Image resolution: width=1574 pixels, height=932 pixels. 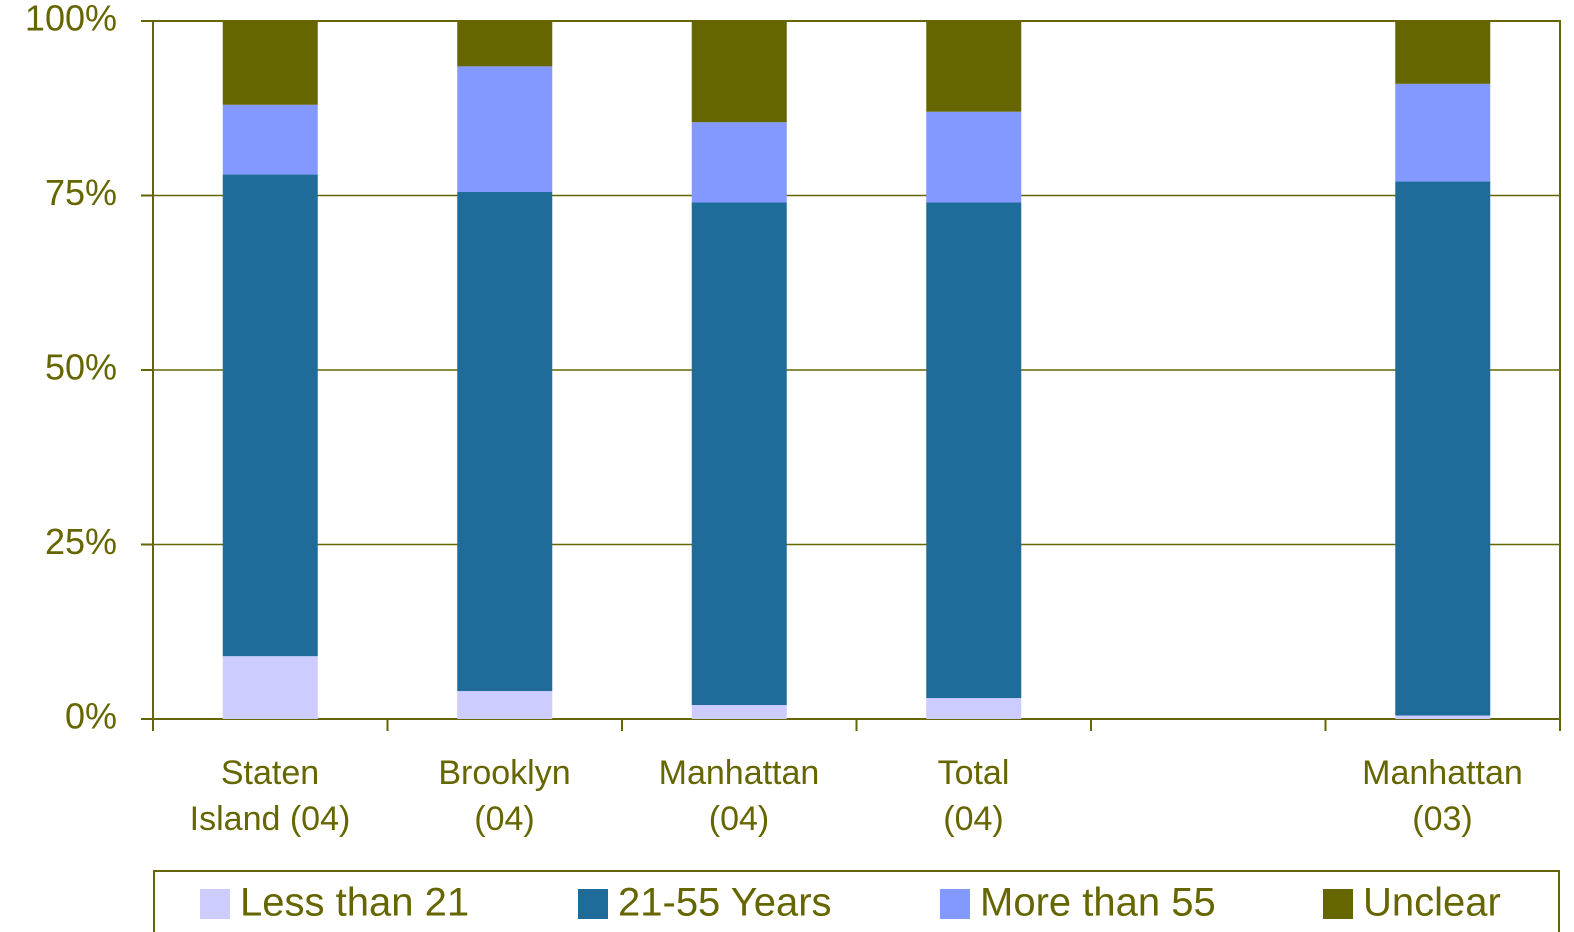 What do you see at coordinates (504, 796) in the screenshot?
I see `x-tick-label: Brooklyn (04)` at bounding box center [504, 796].